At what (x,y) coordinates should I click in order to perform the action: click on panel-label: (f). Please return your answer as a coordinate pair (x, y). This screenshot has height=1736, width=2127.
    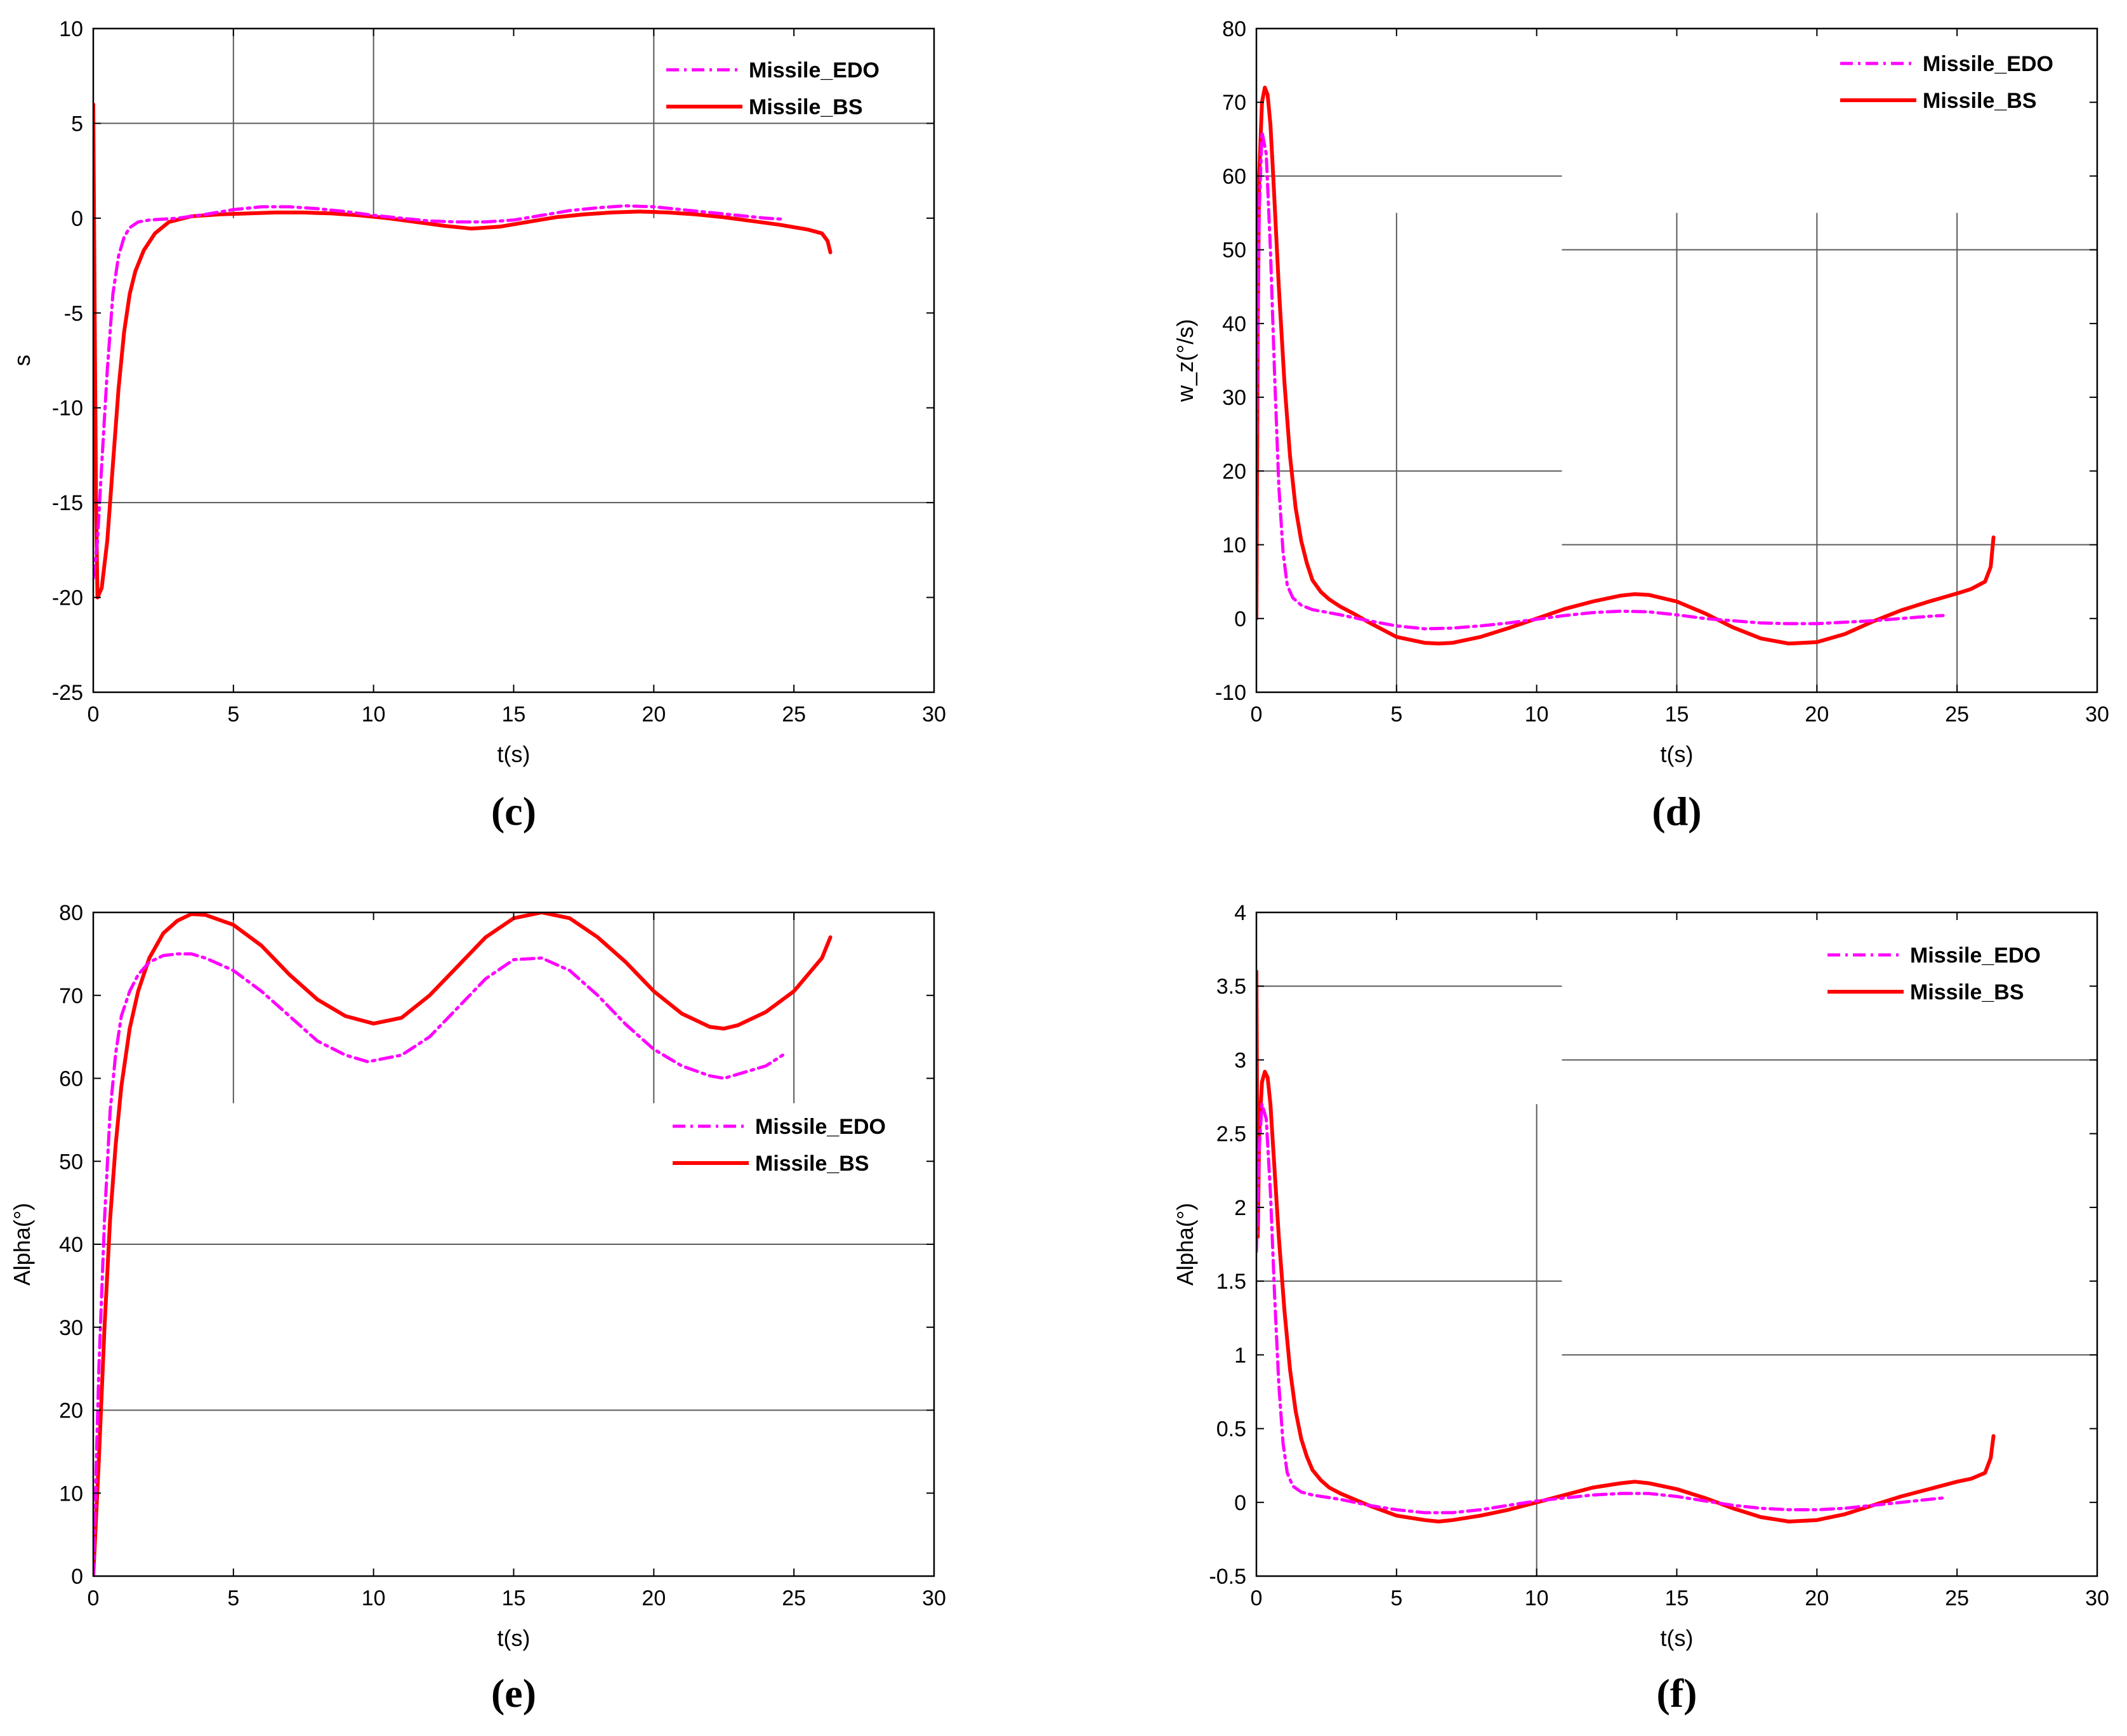
    Looking at the image, I should click on (1677, 1694).